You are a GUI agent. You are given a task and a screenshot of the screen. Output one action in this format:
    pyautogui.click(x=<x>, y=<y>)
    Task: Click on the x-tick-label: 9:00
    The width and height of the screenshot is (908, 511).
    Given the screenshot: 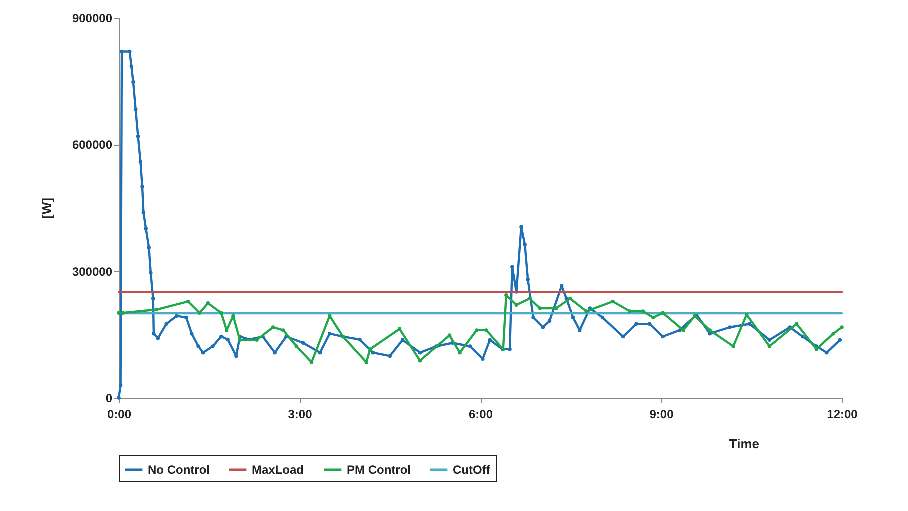 What is the action you would take?
    pyautogui.click(x=662, y=415)
    